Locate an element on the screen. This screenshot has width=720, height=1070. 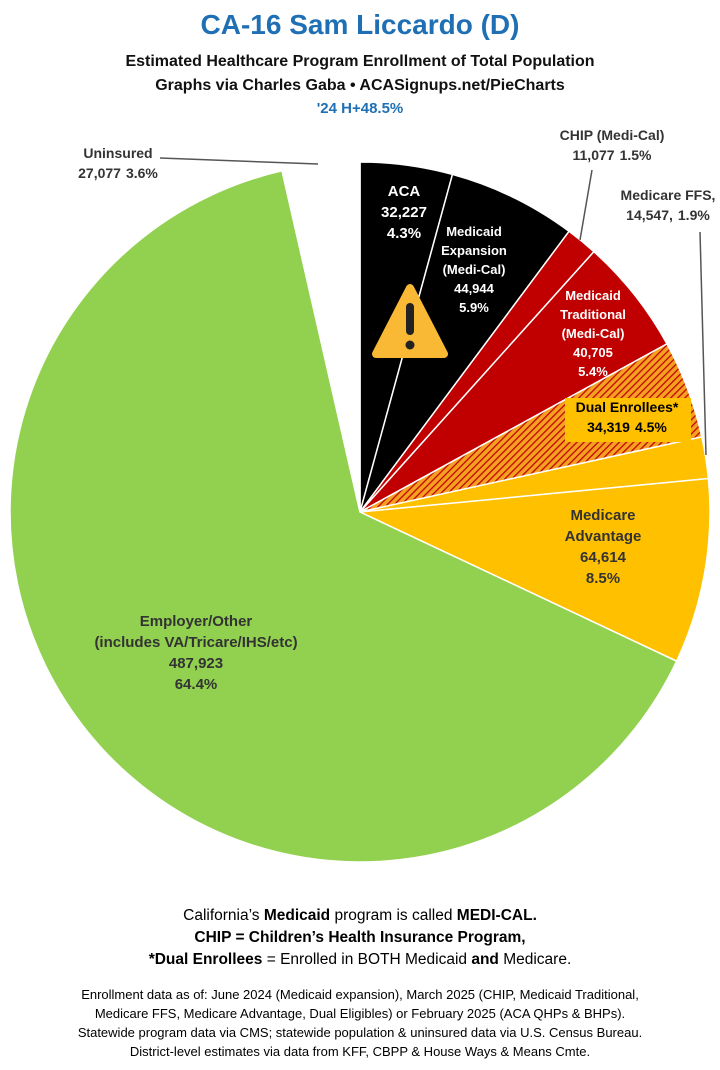
slice-name: Expansion is located at coordinates (474, 250).